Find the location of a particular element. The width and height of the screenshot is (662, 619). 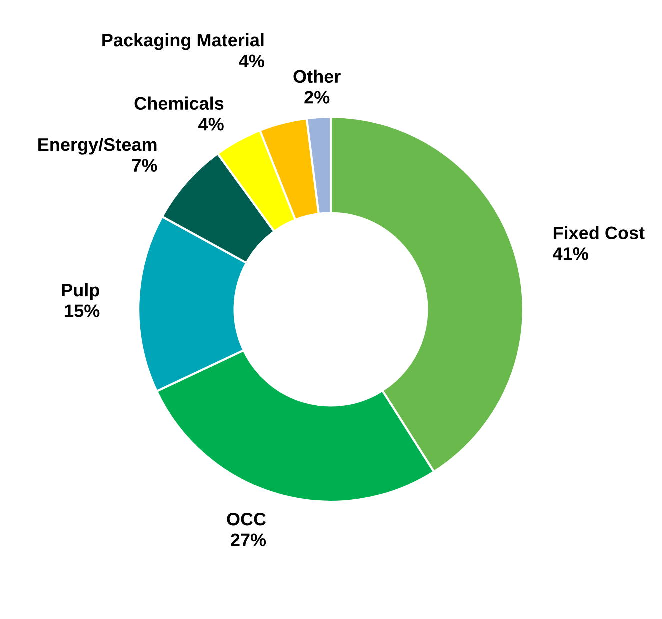

data-label: 7% is located at coordinates (145, 165).